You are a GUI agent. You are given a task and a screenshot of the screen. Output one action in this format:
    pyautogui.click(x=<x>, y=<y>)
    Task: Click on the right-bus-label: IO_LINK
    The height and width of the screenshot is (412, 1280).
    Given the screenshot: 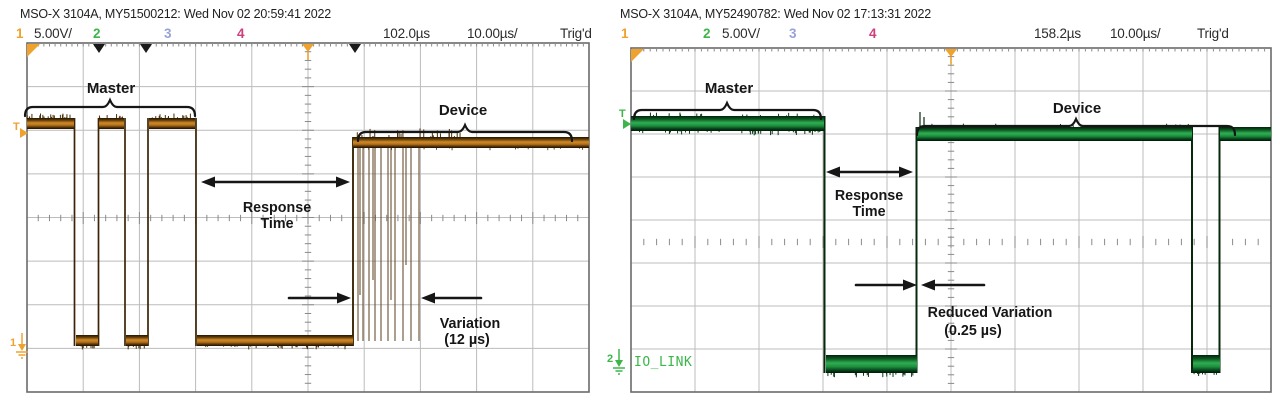 What is the action you would take?
    pyautogui.click(x=663, y=362)
    